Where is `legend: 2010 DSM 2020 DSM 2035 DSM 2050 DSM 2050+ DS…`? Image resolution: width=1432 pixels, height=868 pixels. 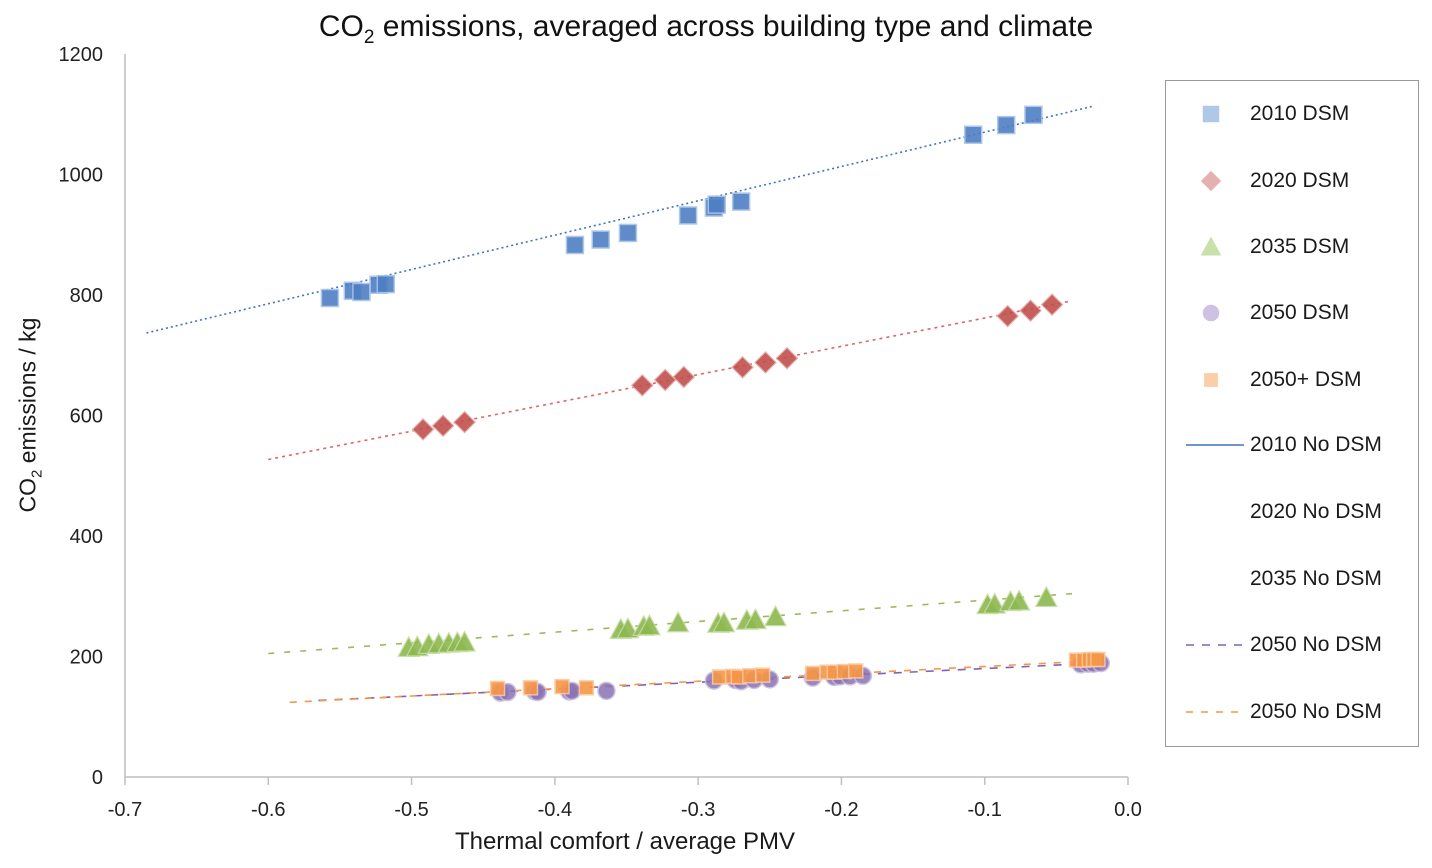 legend: 2010 DSM 2020 DSM 2035 DSM 2050 DSM 2050+ DS… is located at coordinates (1292, 413).